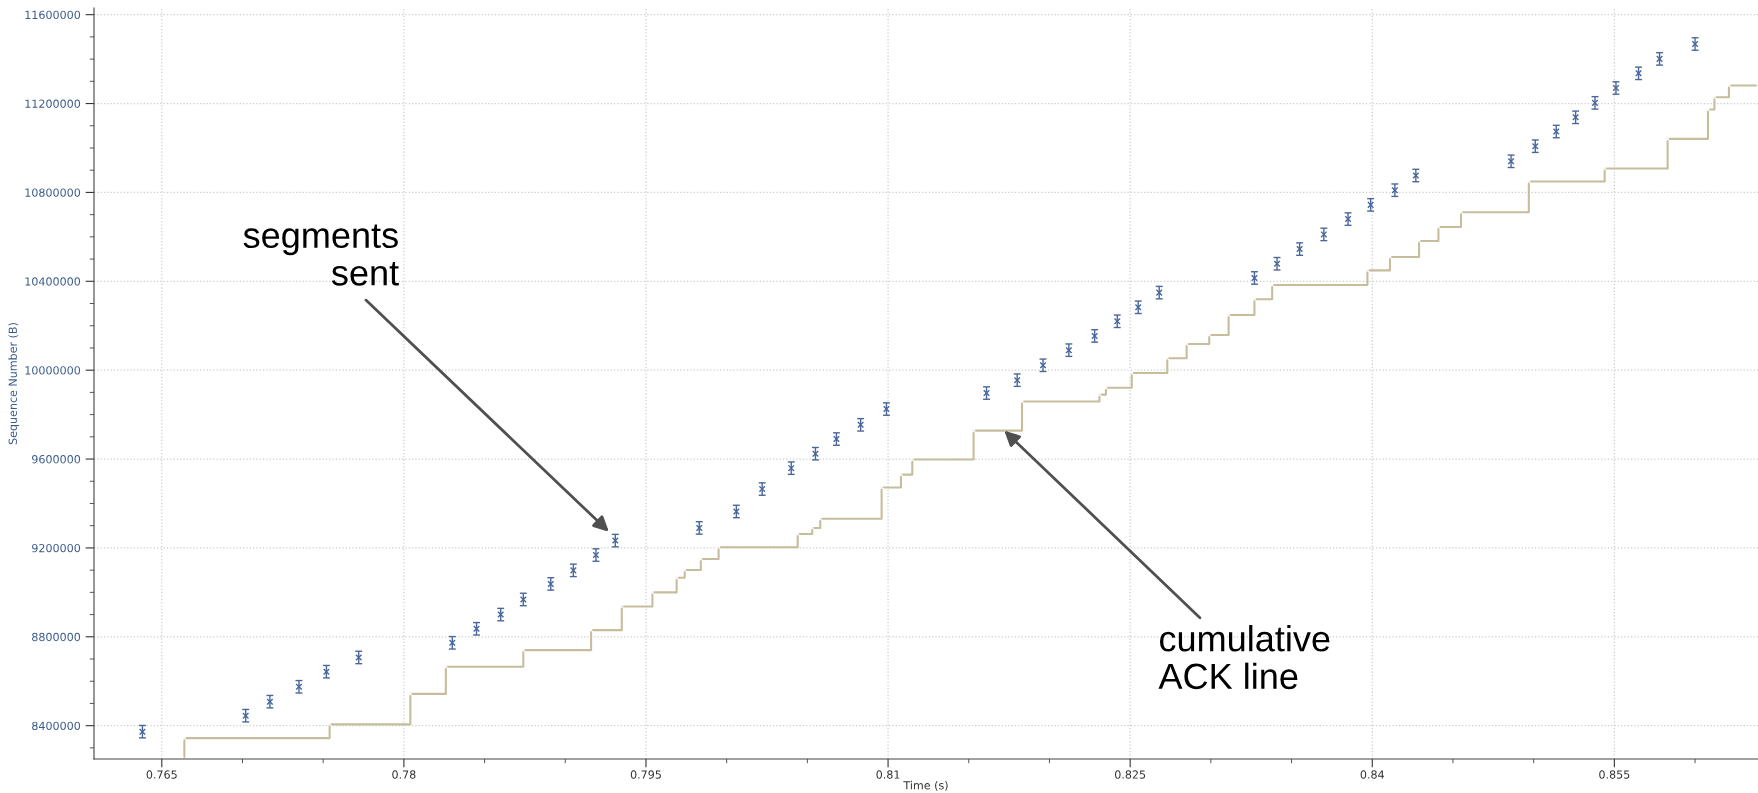 The width and height of the screenshot is (1758, 793). Describe the element at coordinates (53, 281) in the screenshot. I see `y-tick-label: 10400000` at that location.